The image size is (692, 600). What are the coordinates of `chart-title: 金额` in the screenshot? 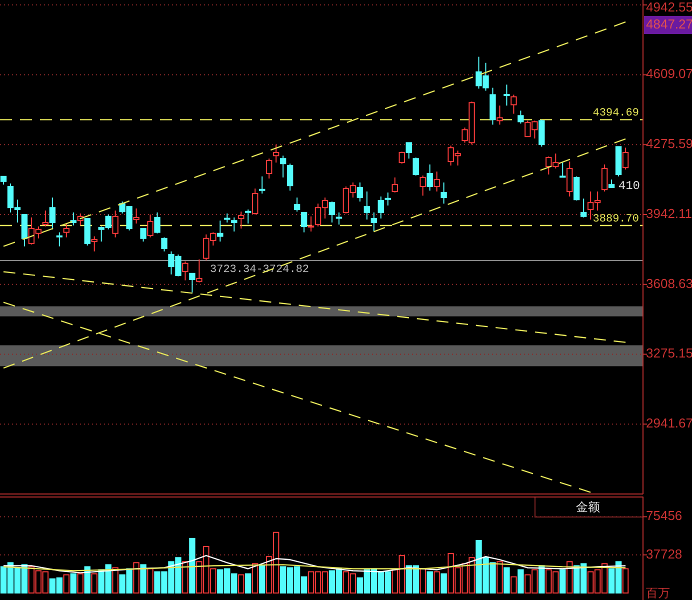 It's located at (588, 507).